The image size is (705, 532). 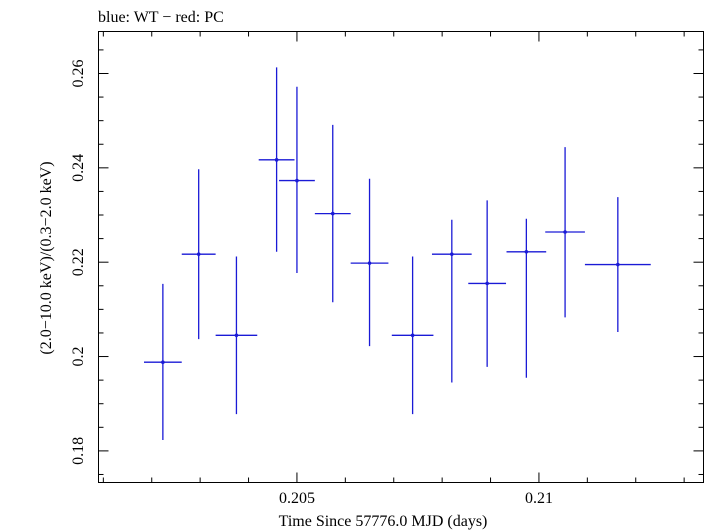 What do you see at coordinates (539, 498) in the screenshot?
I see `x-tick-label: 0.21` at bounding box center [539, 498].